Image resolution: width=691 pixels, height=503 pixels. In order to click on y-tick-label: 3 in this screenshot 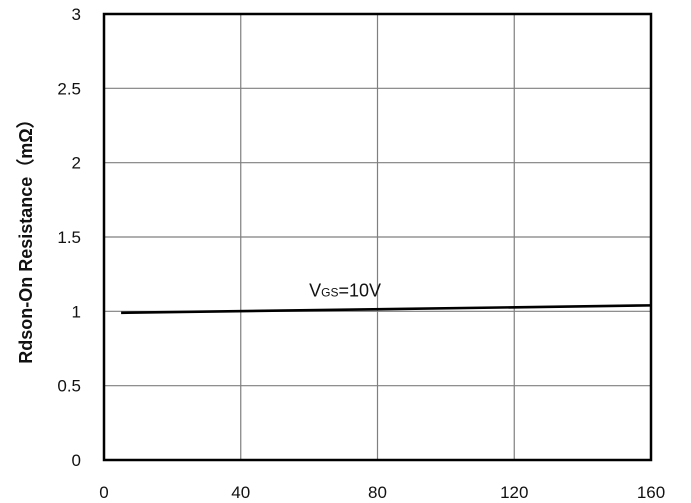, I will do `click(76, 14)`.